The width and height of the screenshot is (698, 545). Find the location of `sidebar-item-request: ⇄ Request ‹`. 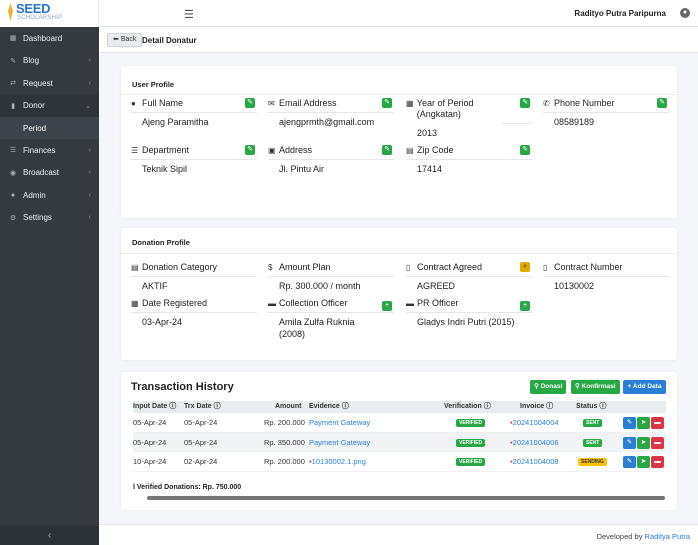

sidebar-item-request: ⇄ Request ‹ is located at coordinates (49, 83).